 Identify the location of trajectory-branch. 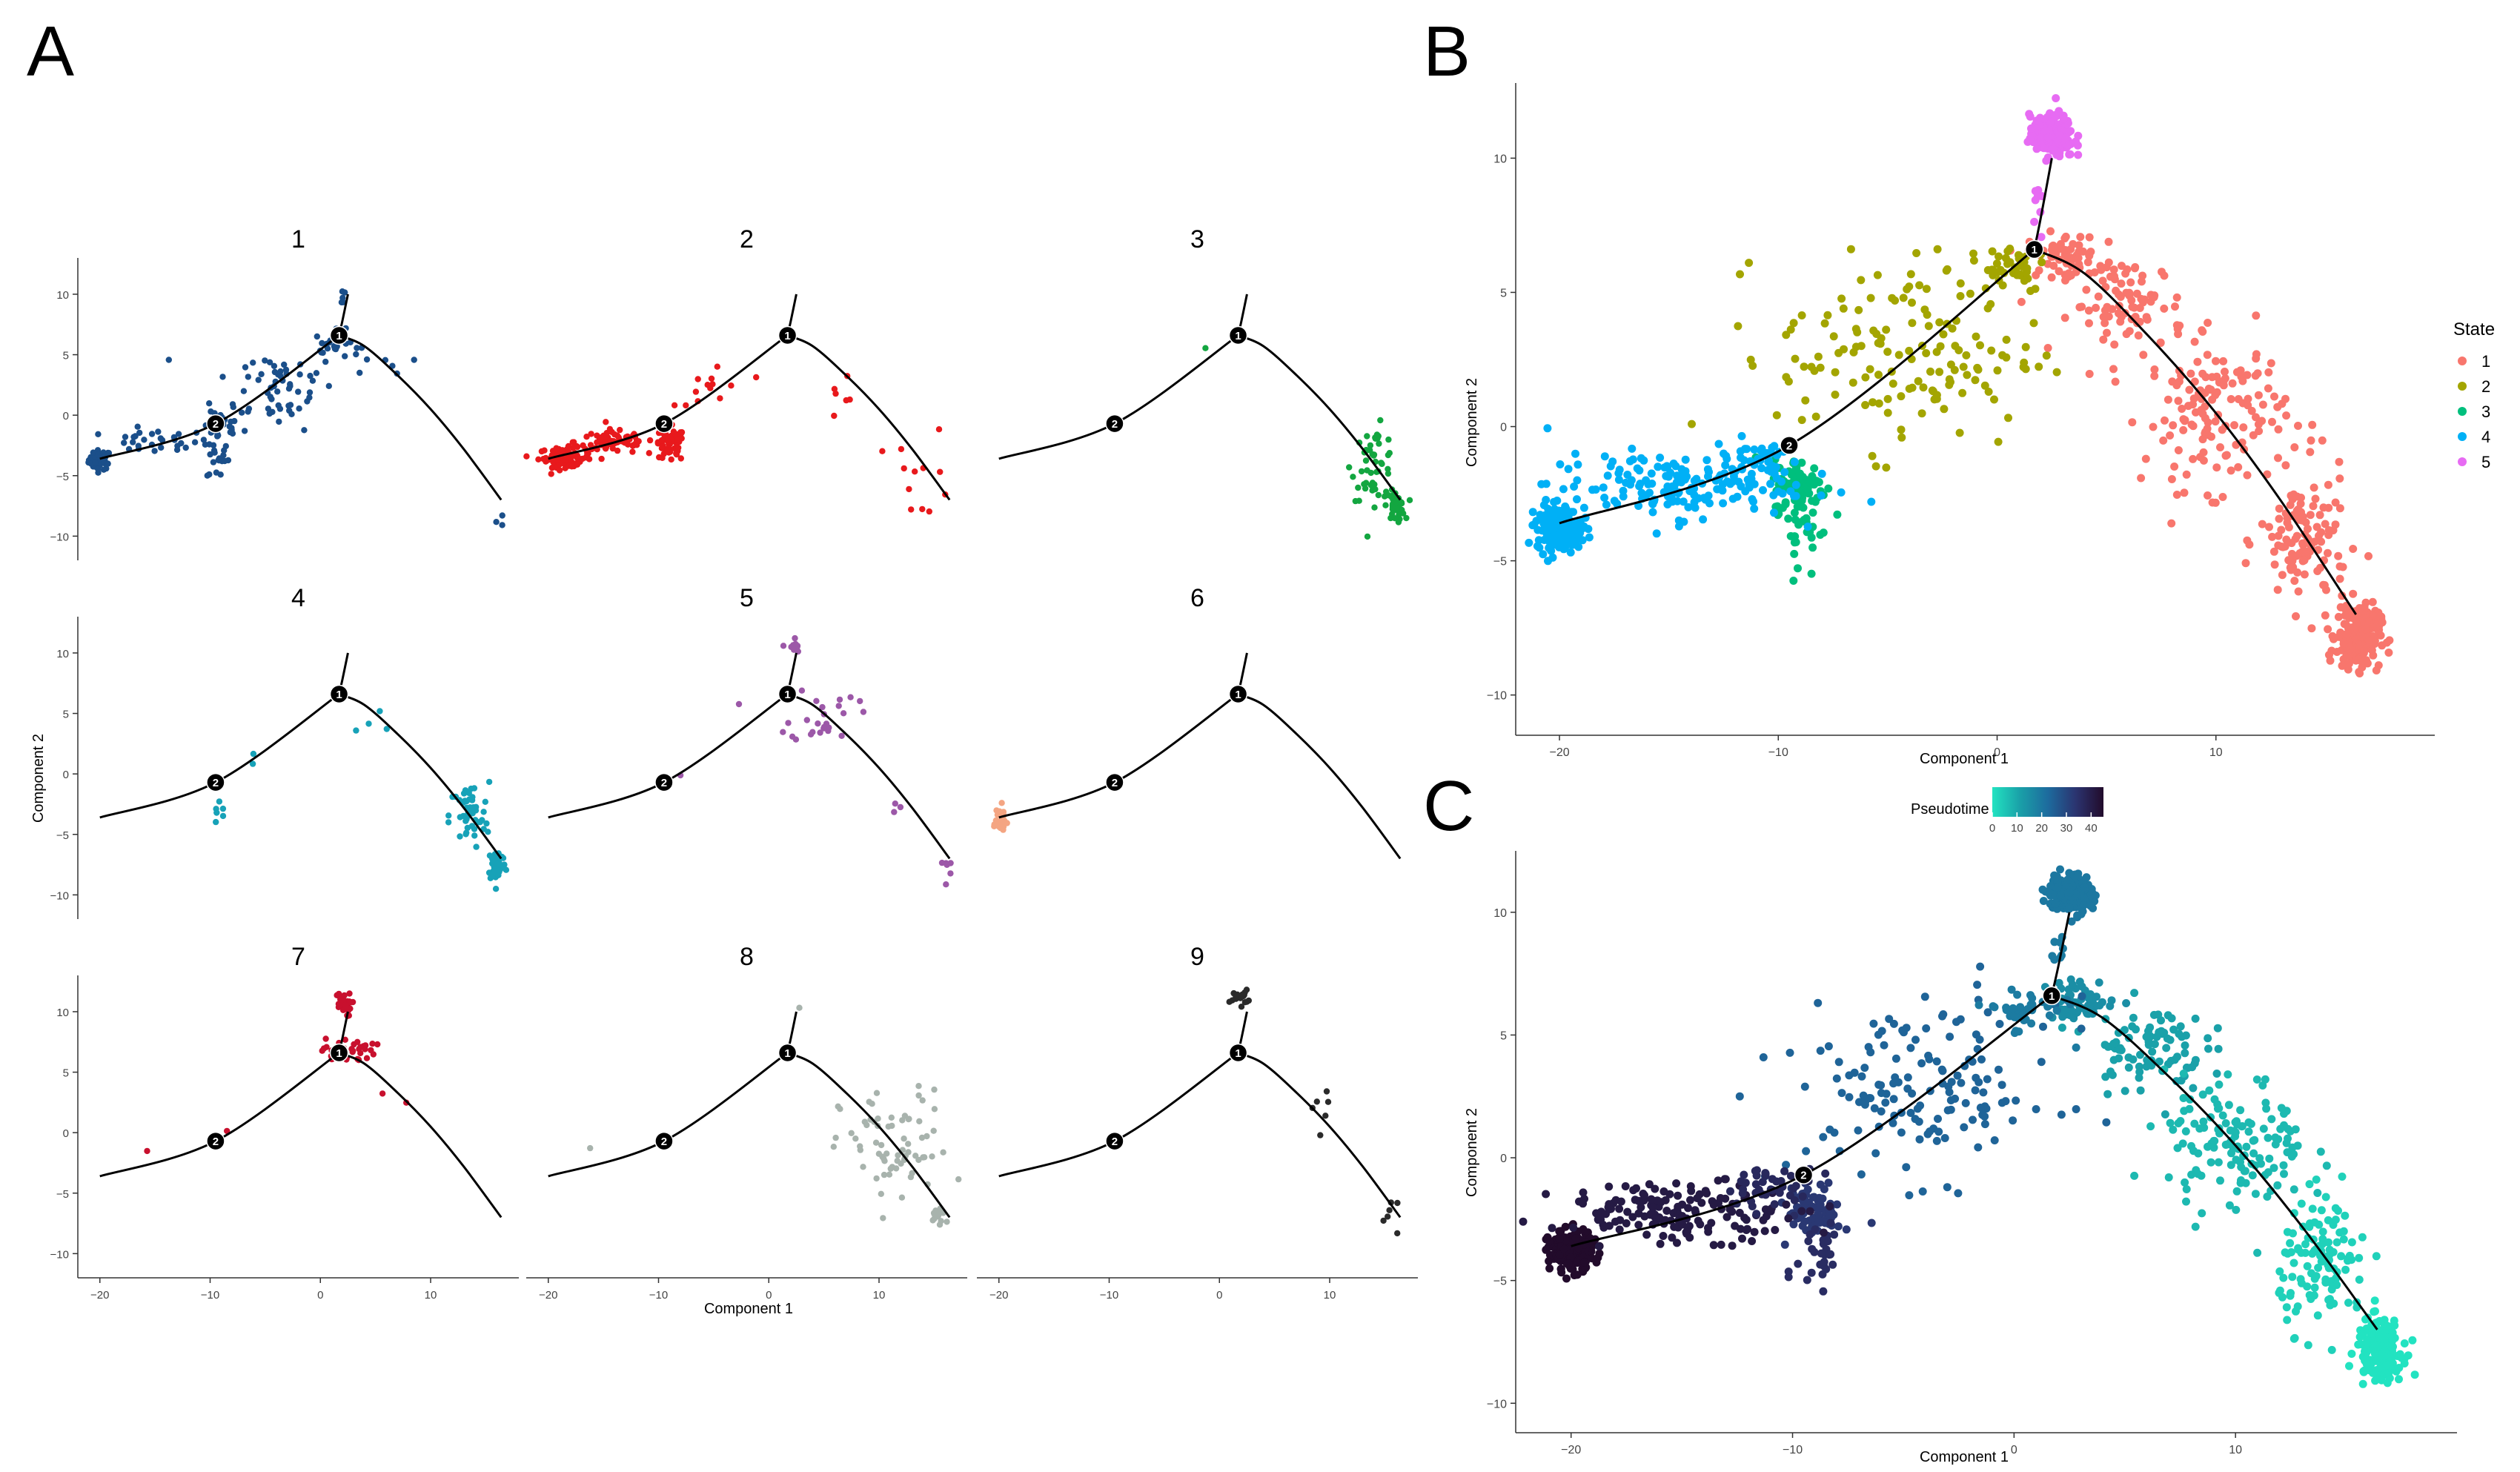
(668, 756).